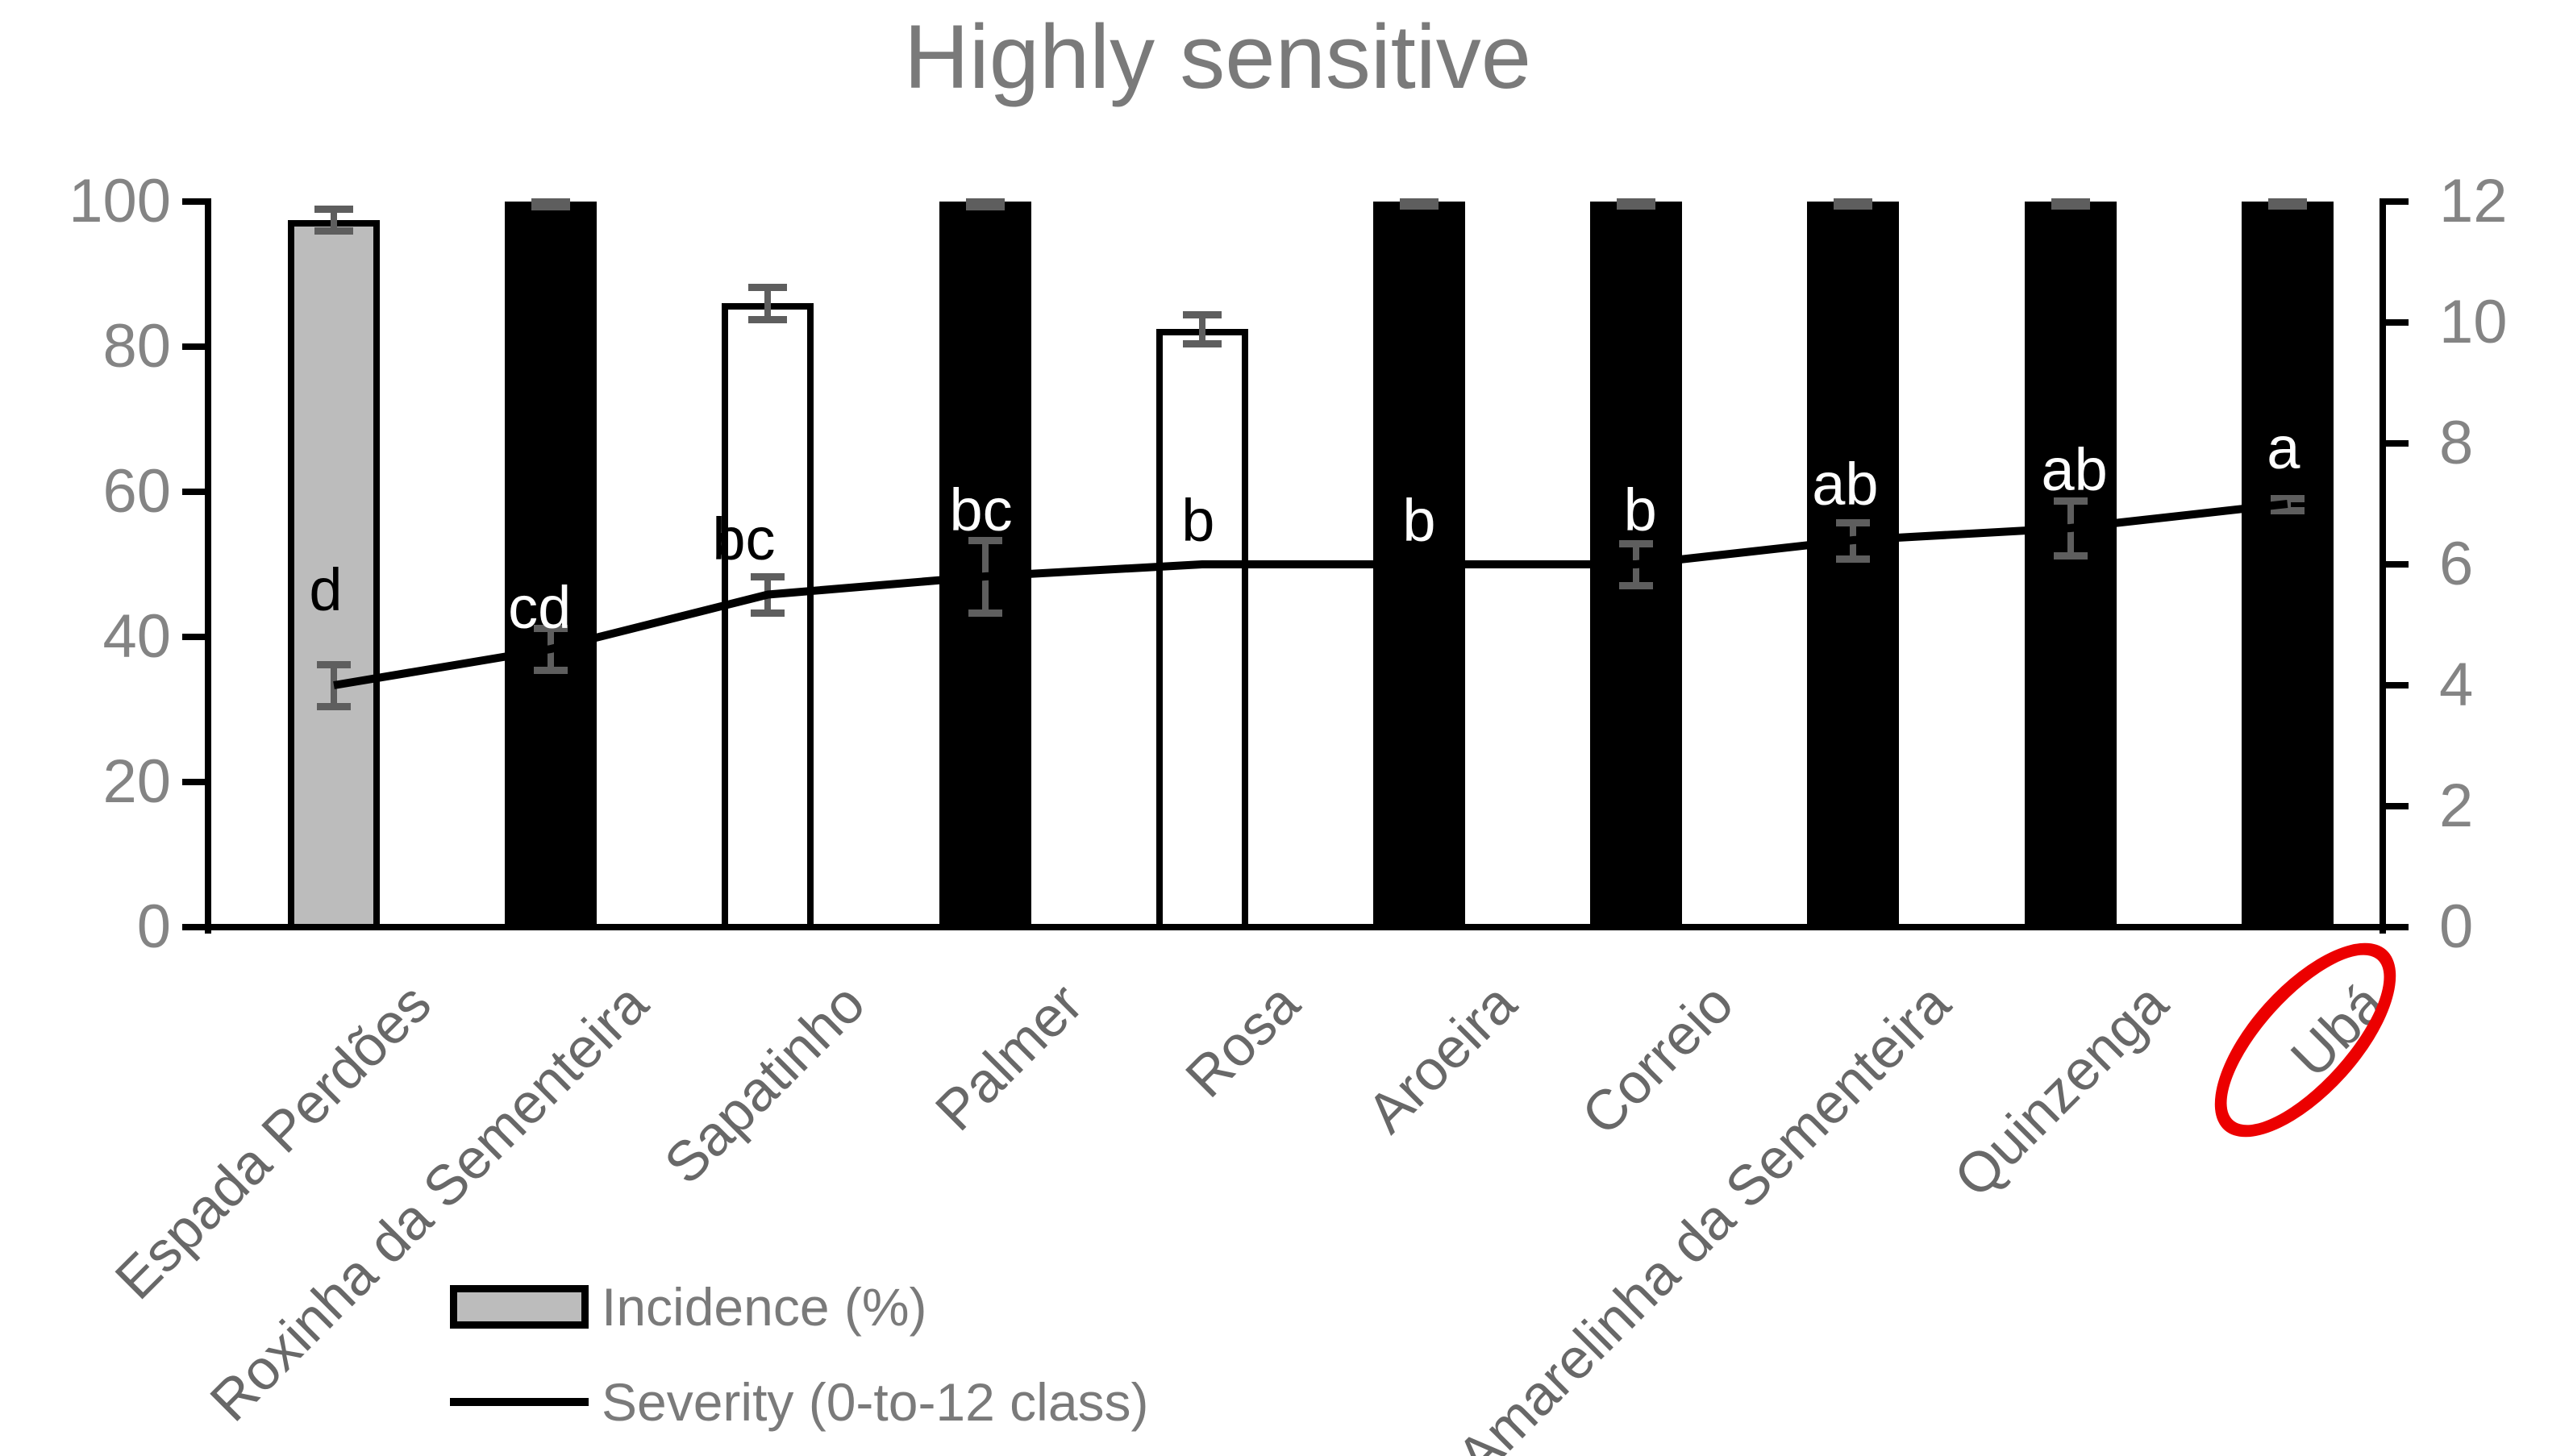 The width and height of the screenshot is (2569, 1456). What do you see at coordinates (2456, 443) in the screenshot?
I see `right-axis-tick-label: 8` at bounding box center [2456, 443].